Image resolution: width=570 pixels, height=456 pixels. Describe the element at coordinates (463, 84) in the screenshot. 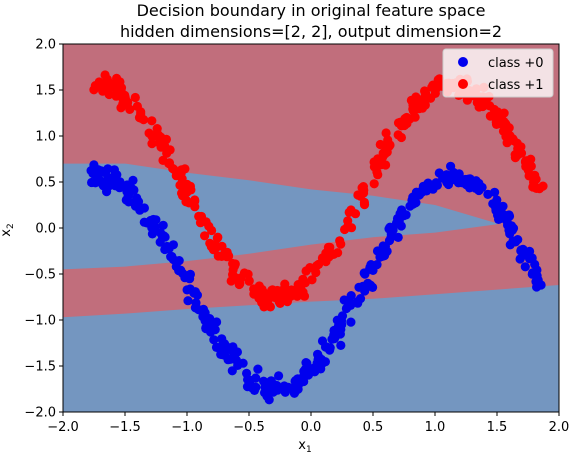

I see `legend-marker-class1` at that location.